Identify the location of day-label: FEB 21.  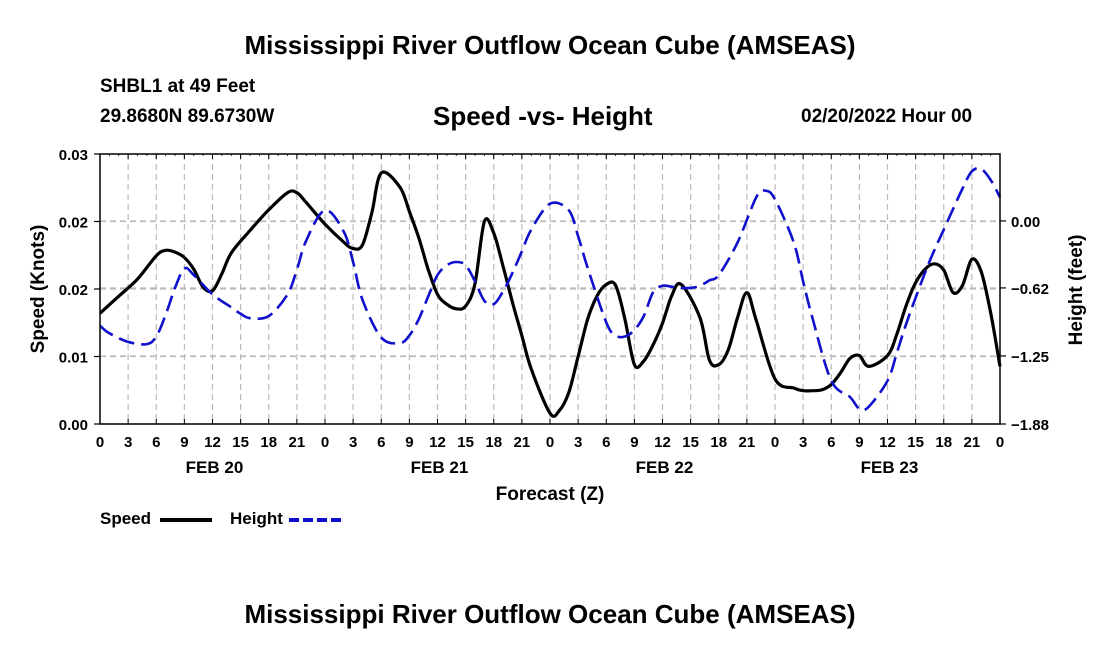
(440, 467).